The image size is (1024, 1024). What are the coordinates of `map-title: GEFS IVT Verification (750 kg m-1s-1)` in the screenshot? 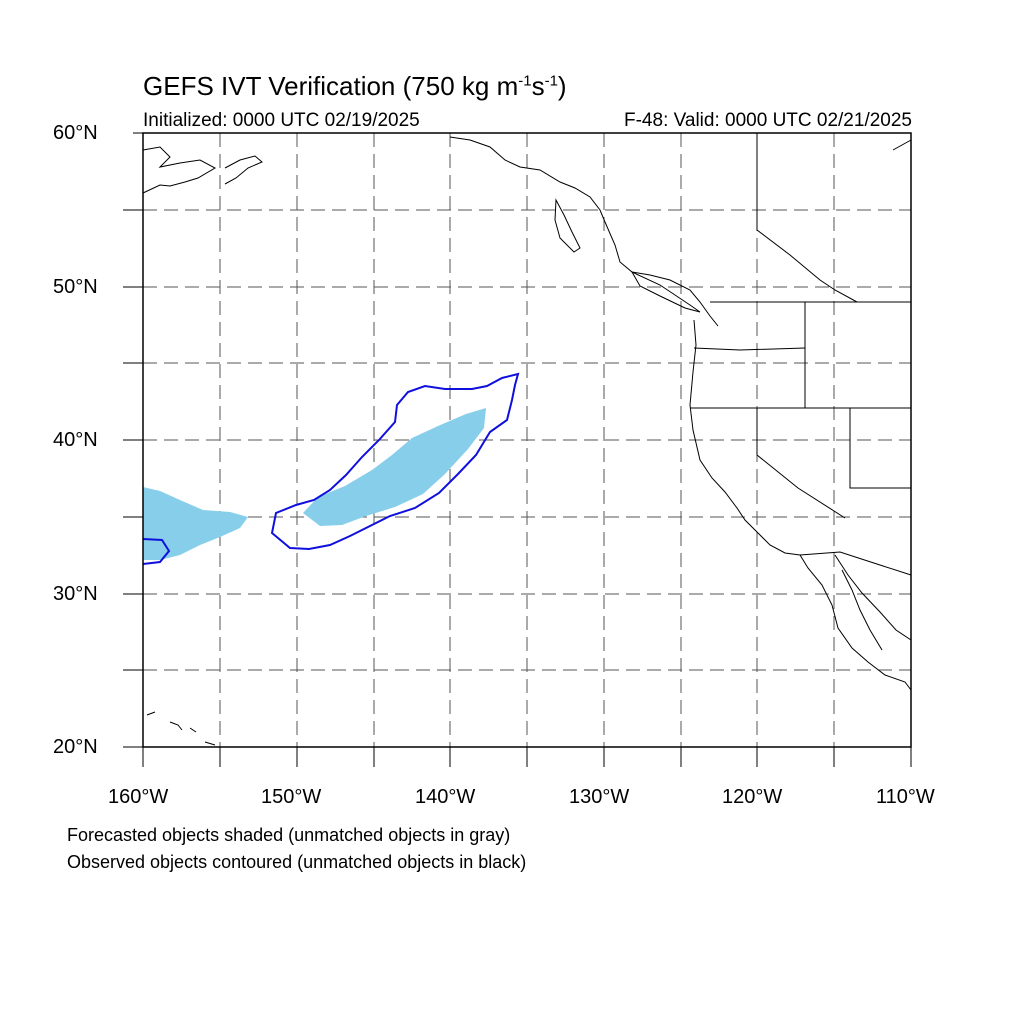 It's located at (355, 86).